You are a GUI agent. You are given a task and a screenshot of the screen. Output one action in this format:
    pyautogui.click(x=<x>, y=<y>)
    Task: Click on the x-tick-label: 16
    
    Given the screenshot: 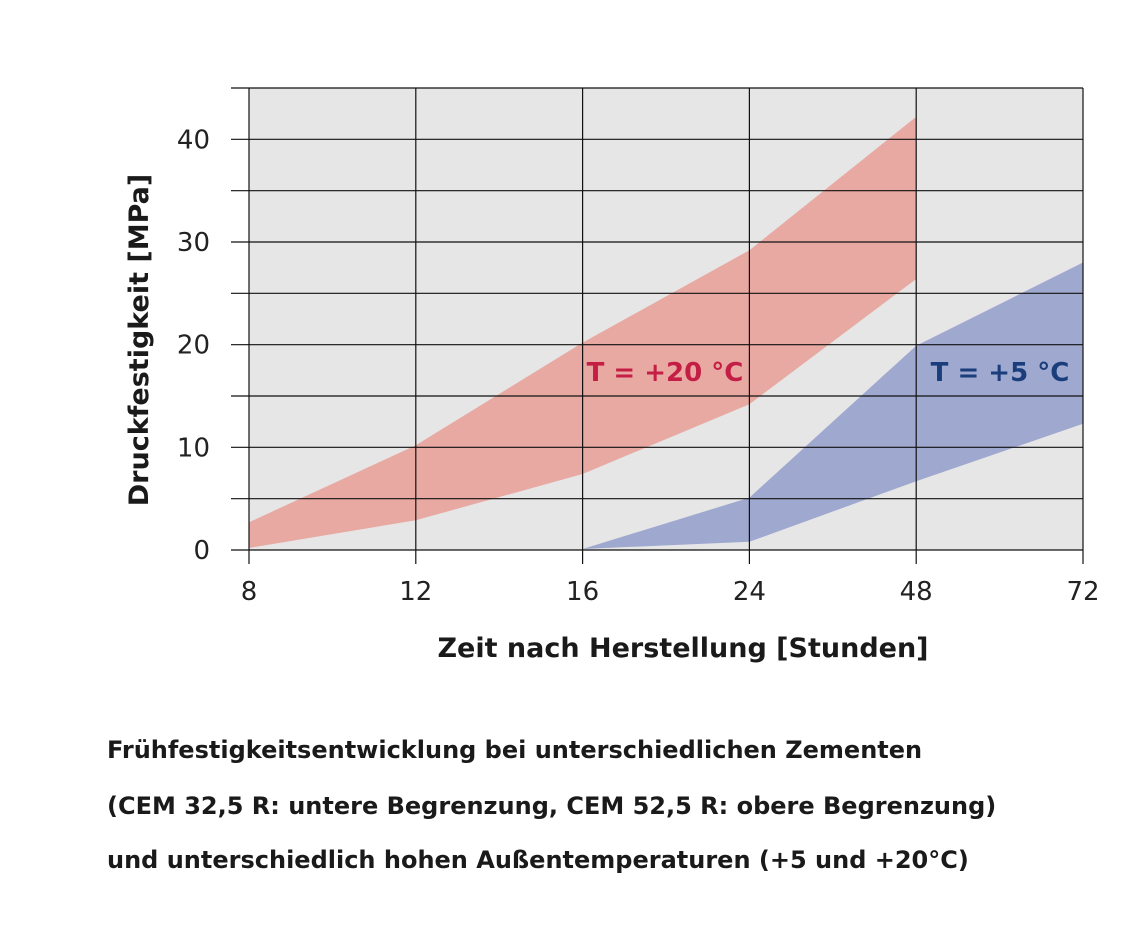 What is the action you would take?
    pyautogui.click(x=582, y=592)
    